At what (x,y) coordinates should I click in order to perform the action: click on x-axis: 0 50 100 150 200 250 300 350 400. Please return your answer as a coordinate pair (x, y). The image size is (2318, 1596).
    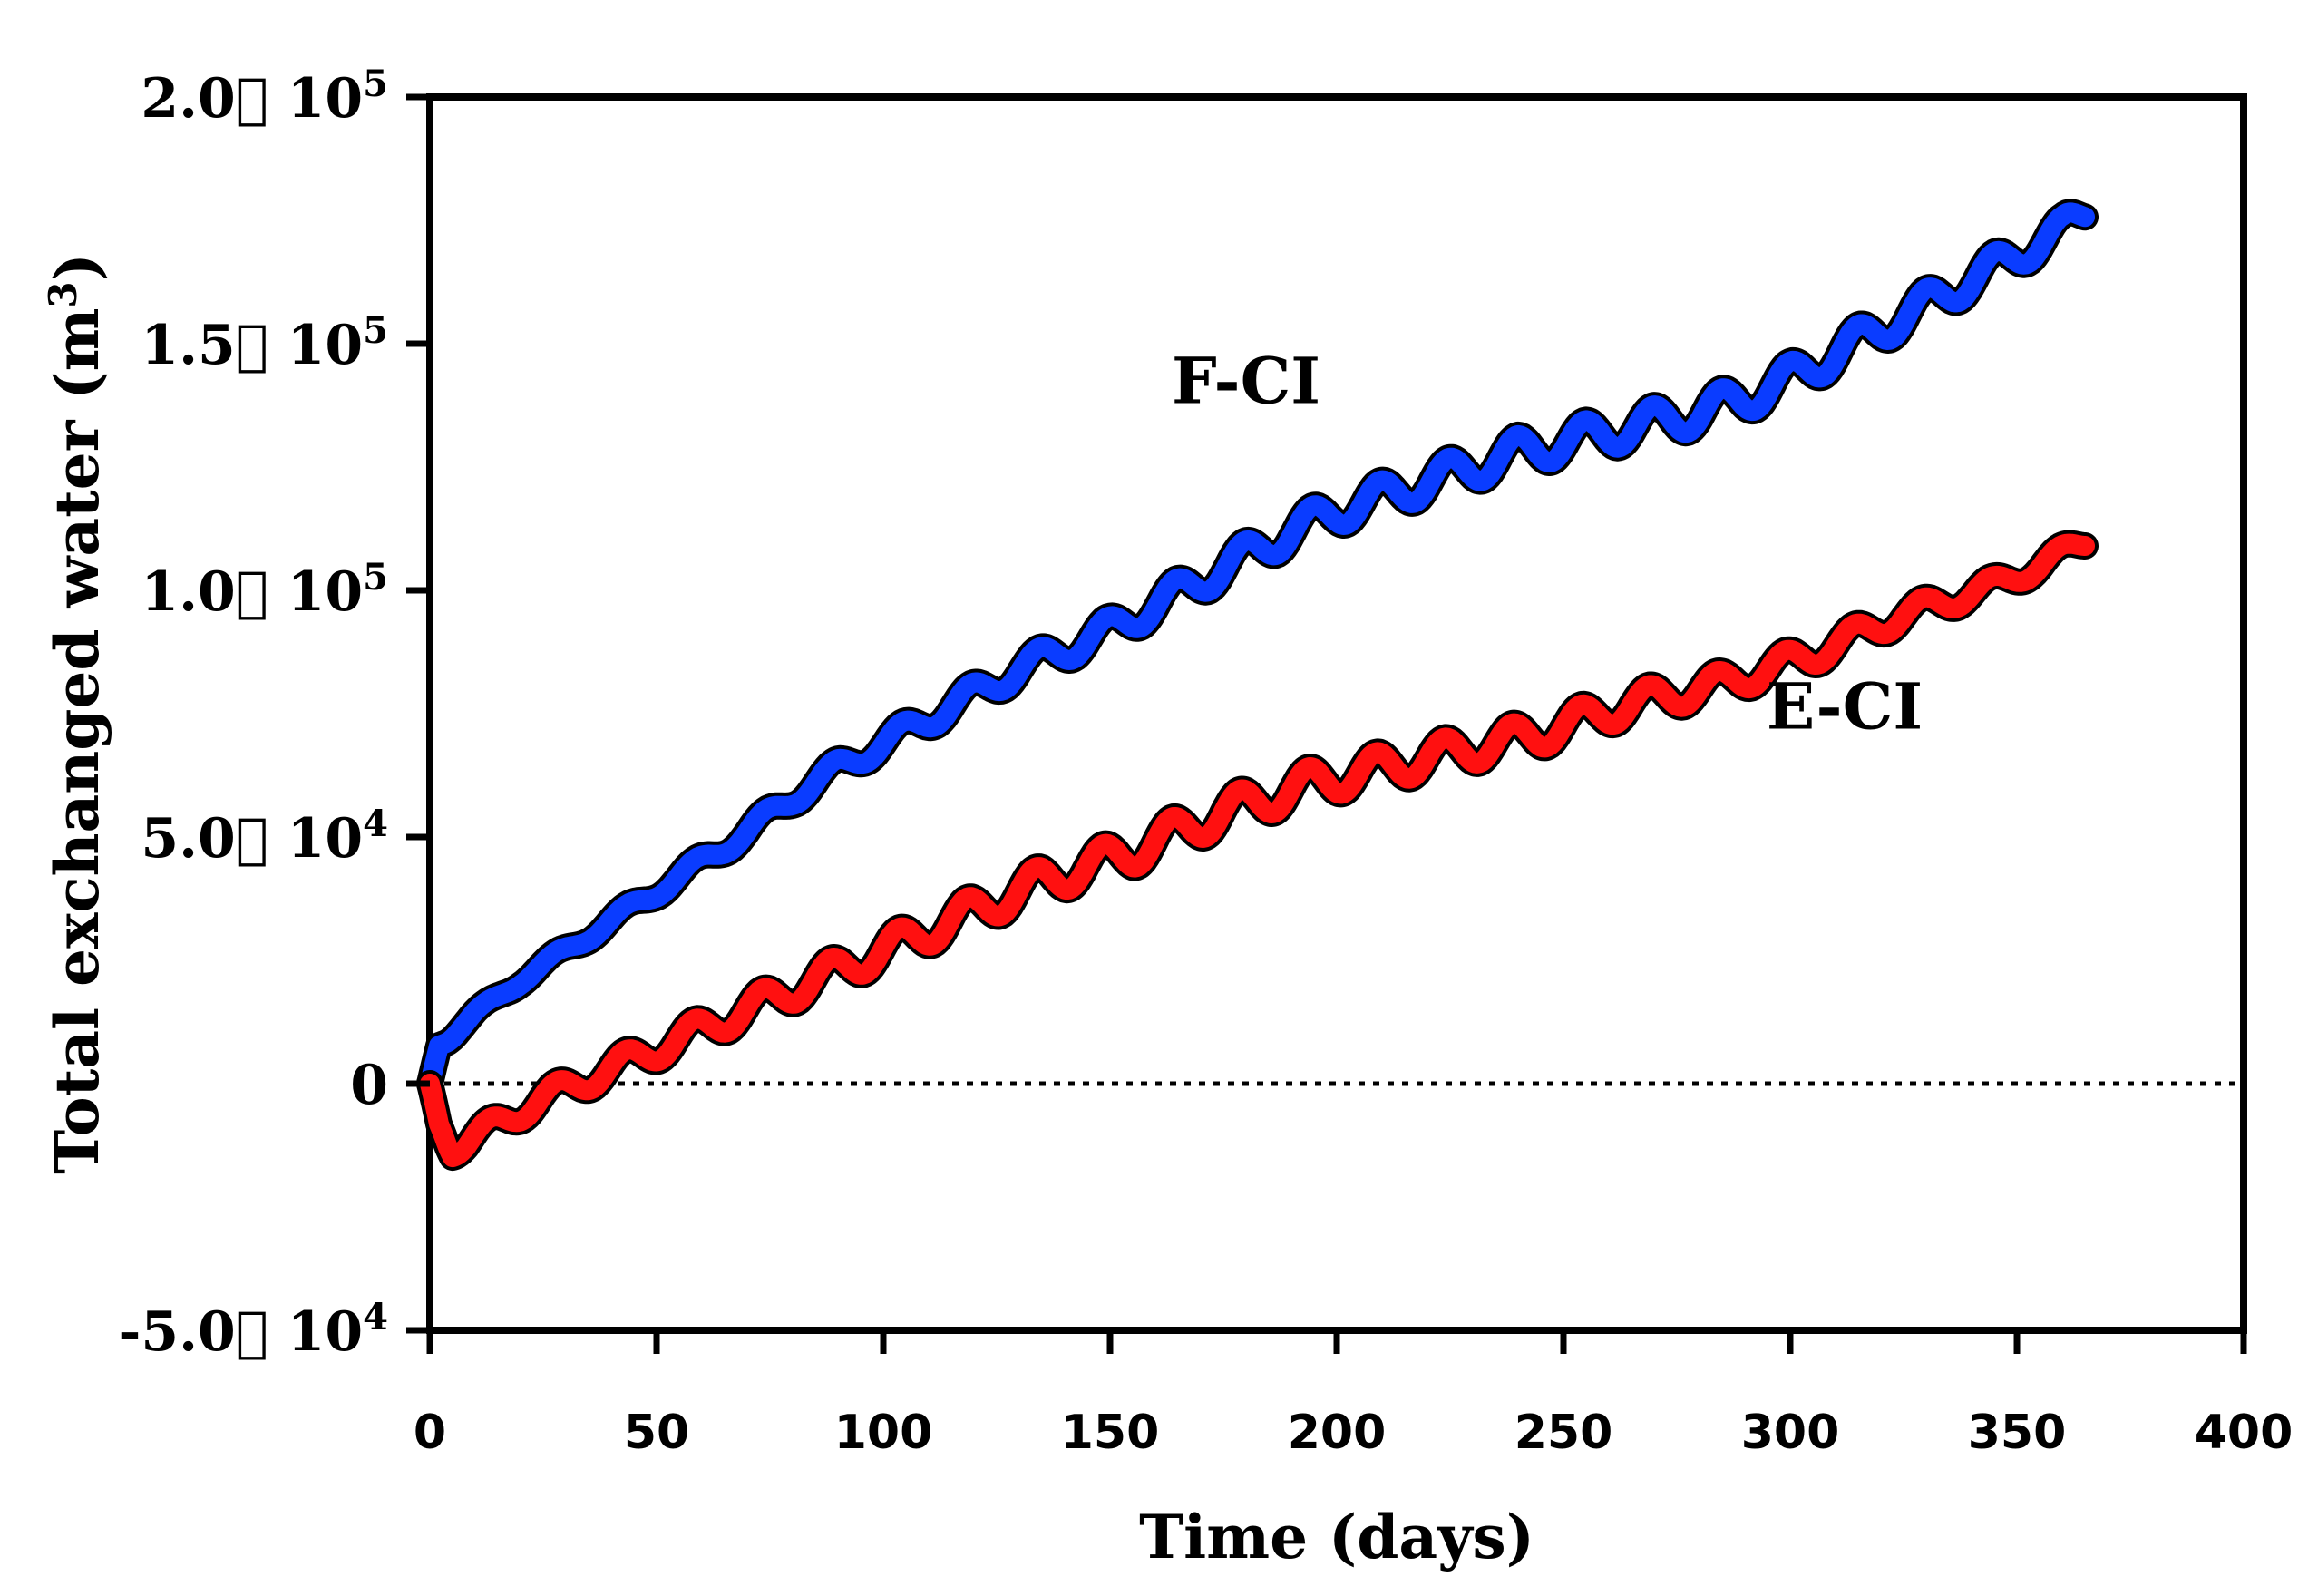
    Looking at the image, I should click on (1353, 1395).